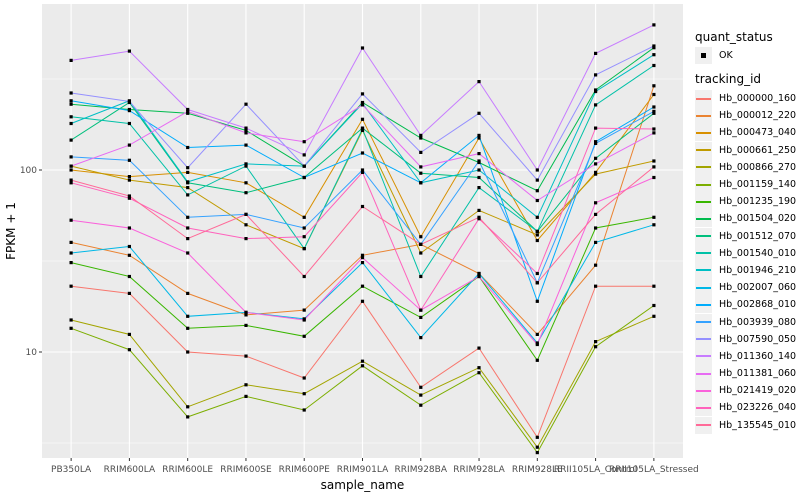 The width and height of the screenshot is (800, 500). What do you see at coordinates (745, 185) in the screenshot?
I see `legend-item: Hb_001159_140` at bounding box center [745, 185].